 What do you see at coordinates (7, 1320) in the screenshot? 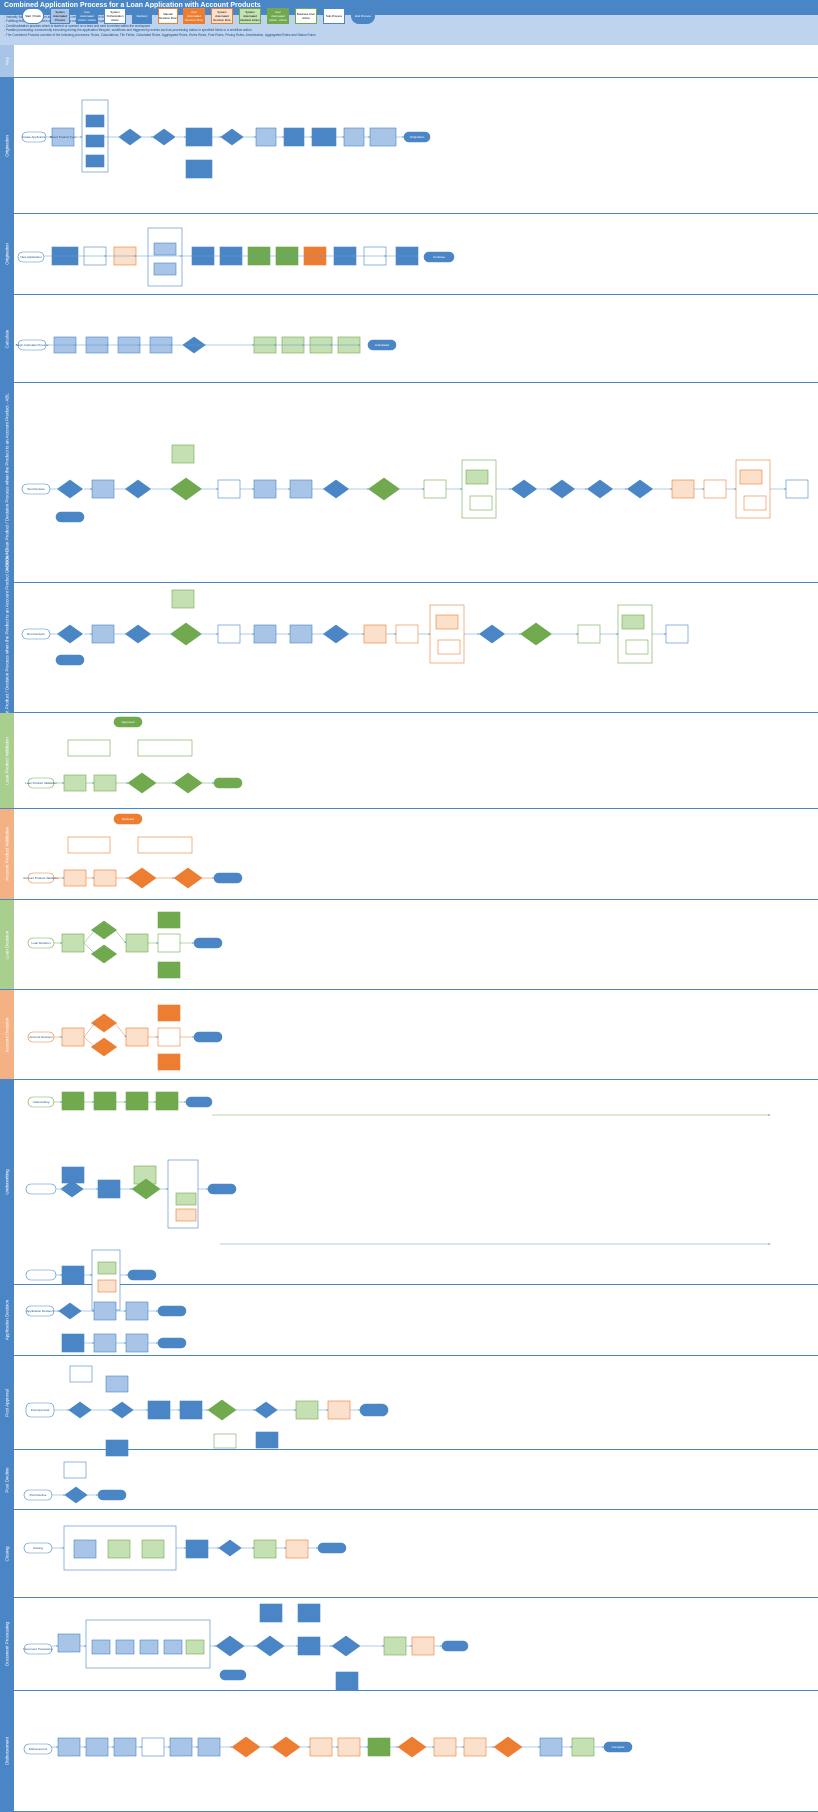
I see `swimlane-strip: Application Decision` at bounding box center [7, 1320].